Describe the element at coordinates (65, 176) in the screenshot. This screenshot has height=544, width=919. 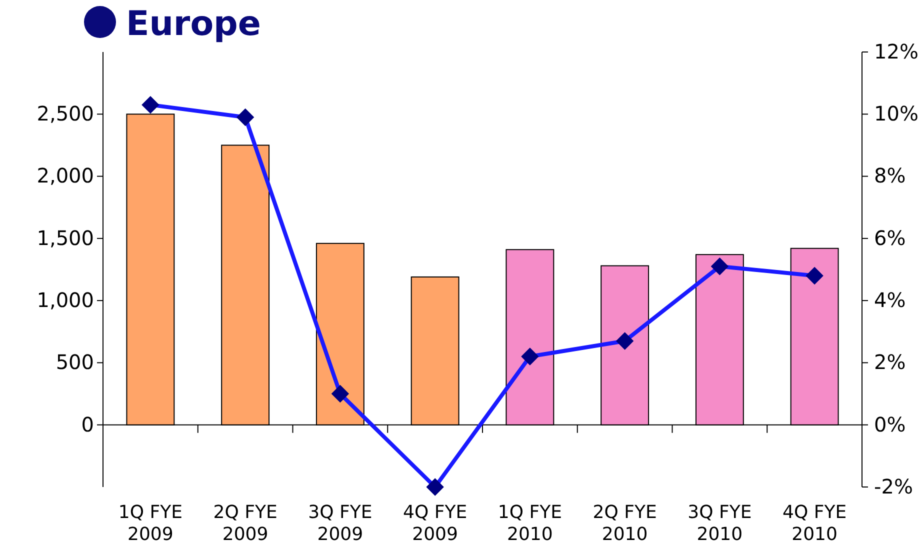
I see `y-tick-label: 2,000` at that location.